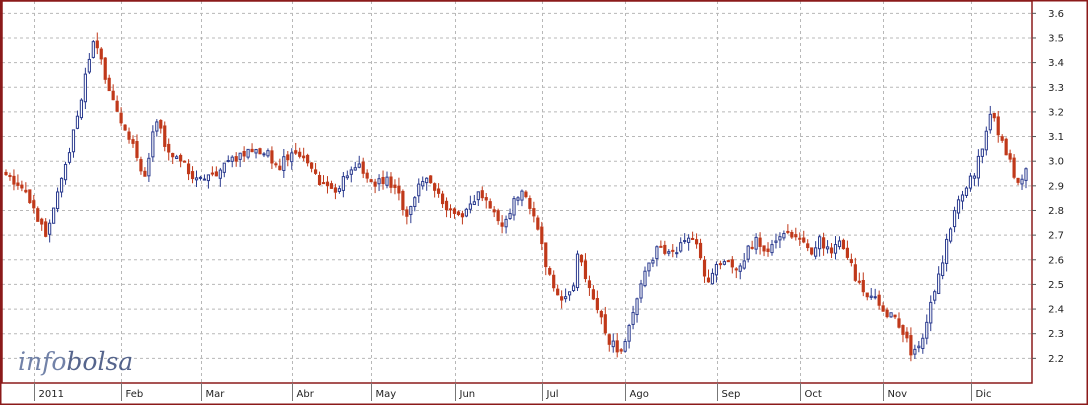  Describe the element at coordinates (513, 392) in the screenshot. I see `x-axis: 2011 Feb Mar Abr May Jun Jul Ago Sep Oct Nov Dic` at that location.